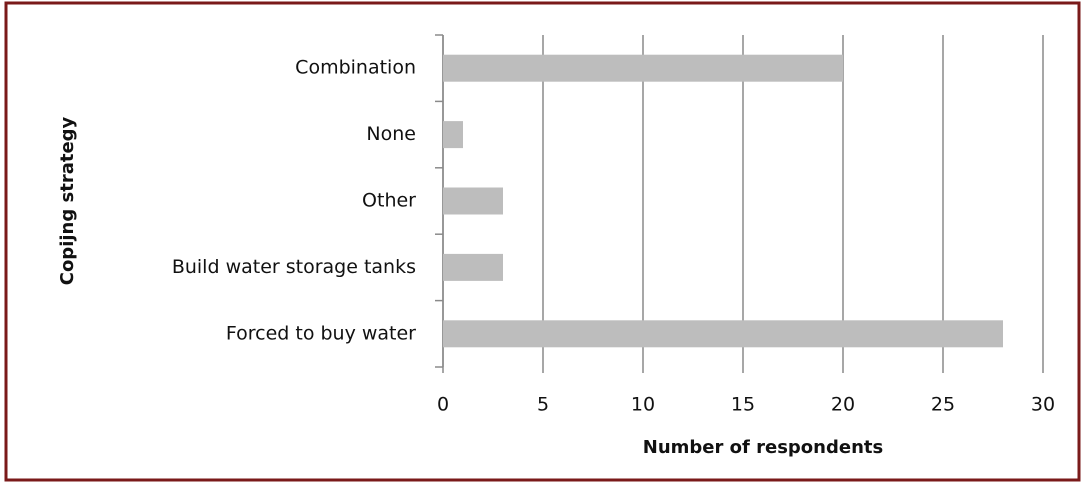 This screenshot has width=1081, height=482. Describe the element at coordinates (1043, 405) in the screenshot. I see `x-tick-label: 30` at that location.